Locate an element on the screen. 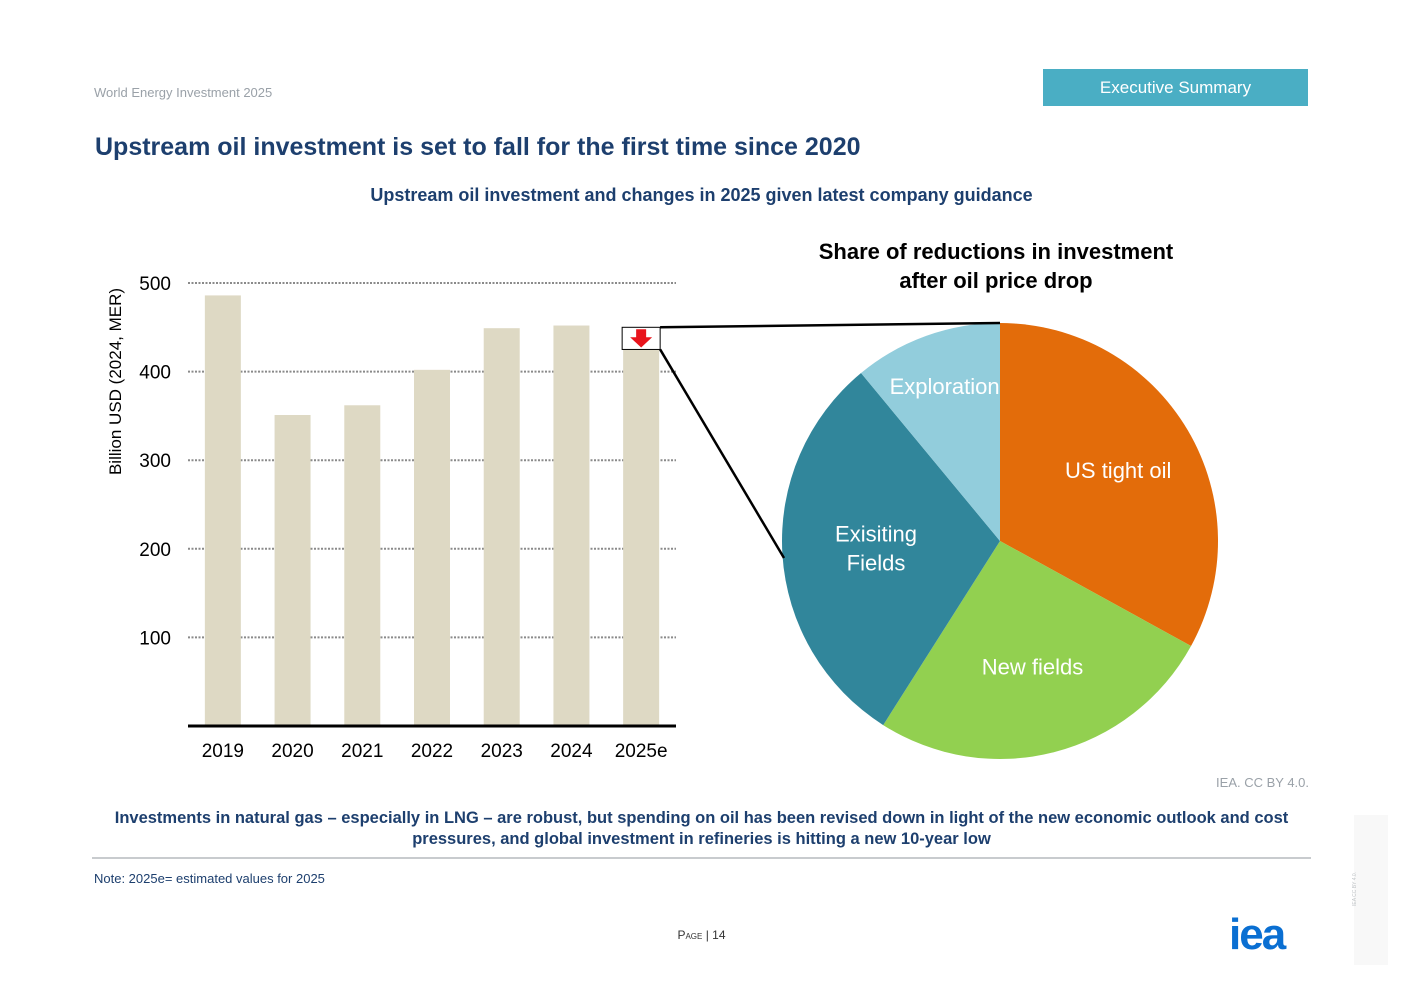 The width and height of the screenshot is (1403, 992). page-label: Page is located at coordinates (690, 935).